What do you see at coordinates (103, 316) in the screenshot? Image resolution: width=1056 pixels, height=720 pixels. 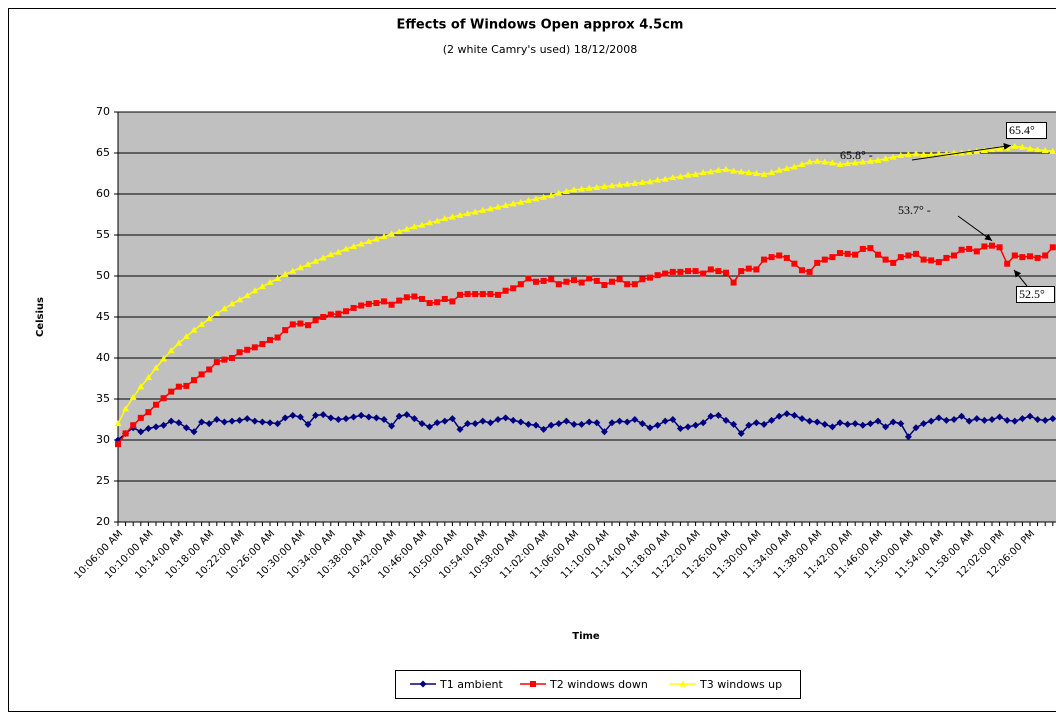 I see `y-tick-label: 45` at bounding box center [103, 316].